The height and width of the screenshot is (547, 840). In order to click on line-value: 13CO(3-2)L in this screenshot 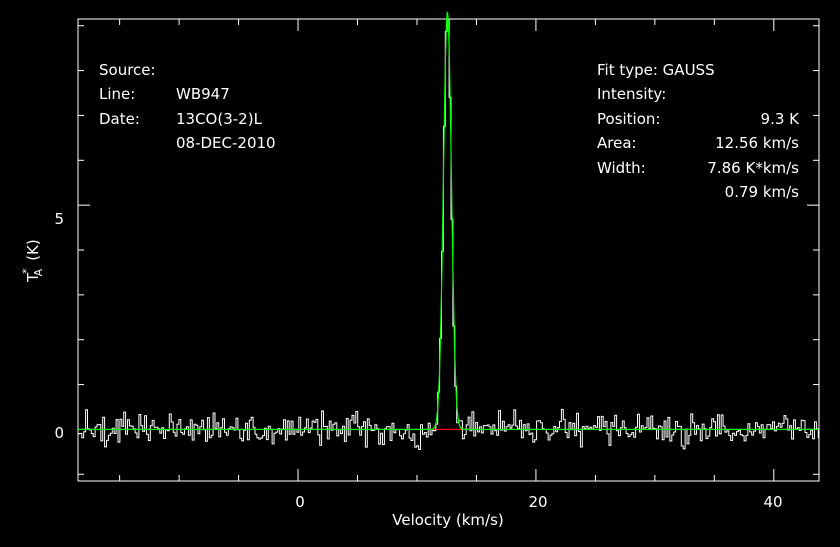, I will do `click(219, 118)`.